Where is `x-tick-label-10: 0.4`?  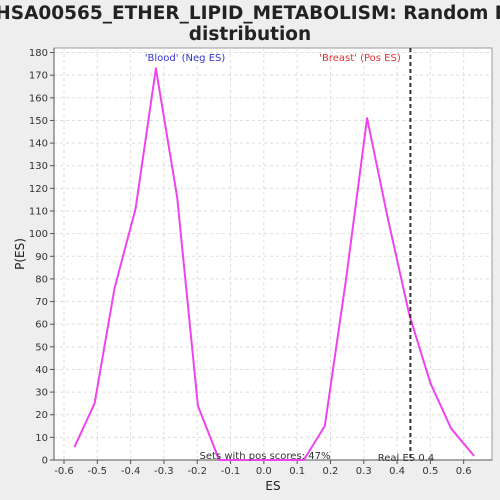 x-tick-label-10: 0.4 is located at coordinates (397, 471).